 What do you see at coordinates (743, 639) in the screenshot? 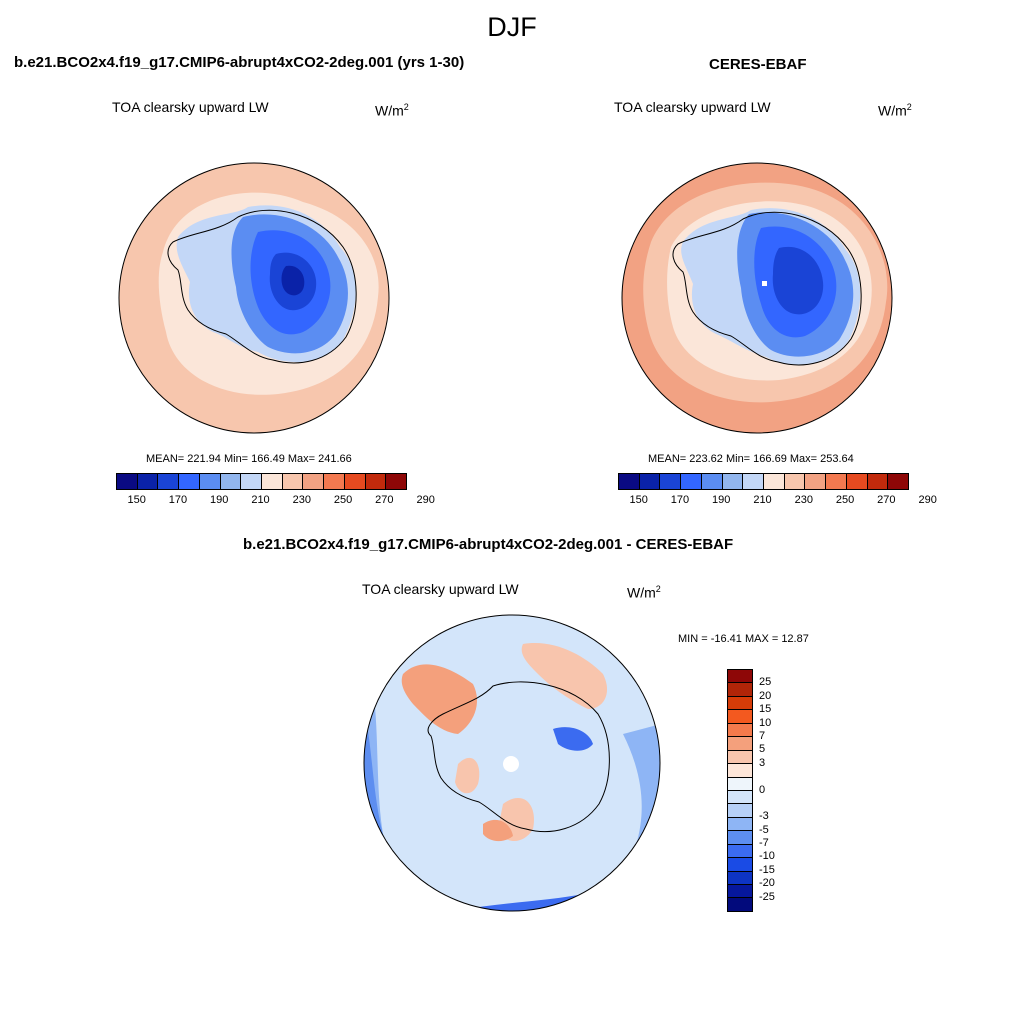
I see `panel-diff-stats: MIN = -16.41 MAX = 12.87` at bounding box center [743, 639].